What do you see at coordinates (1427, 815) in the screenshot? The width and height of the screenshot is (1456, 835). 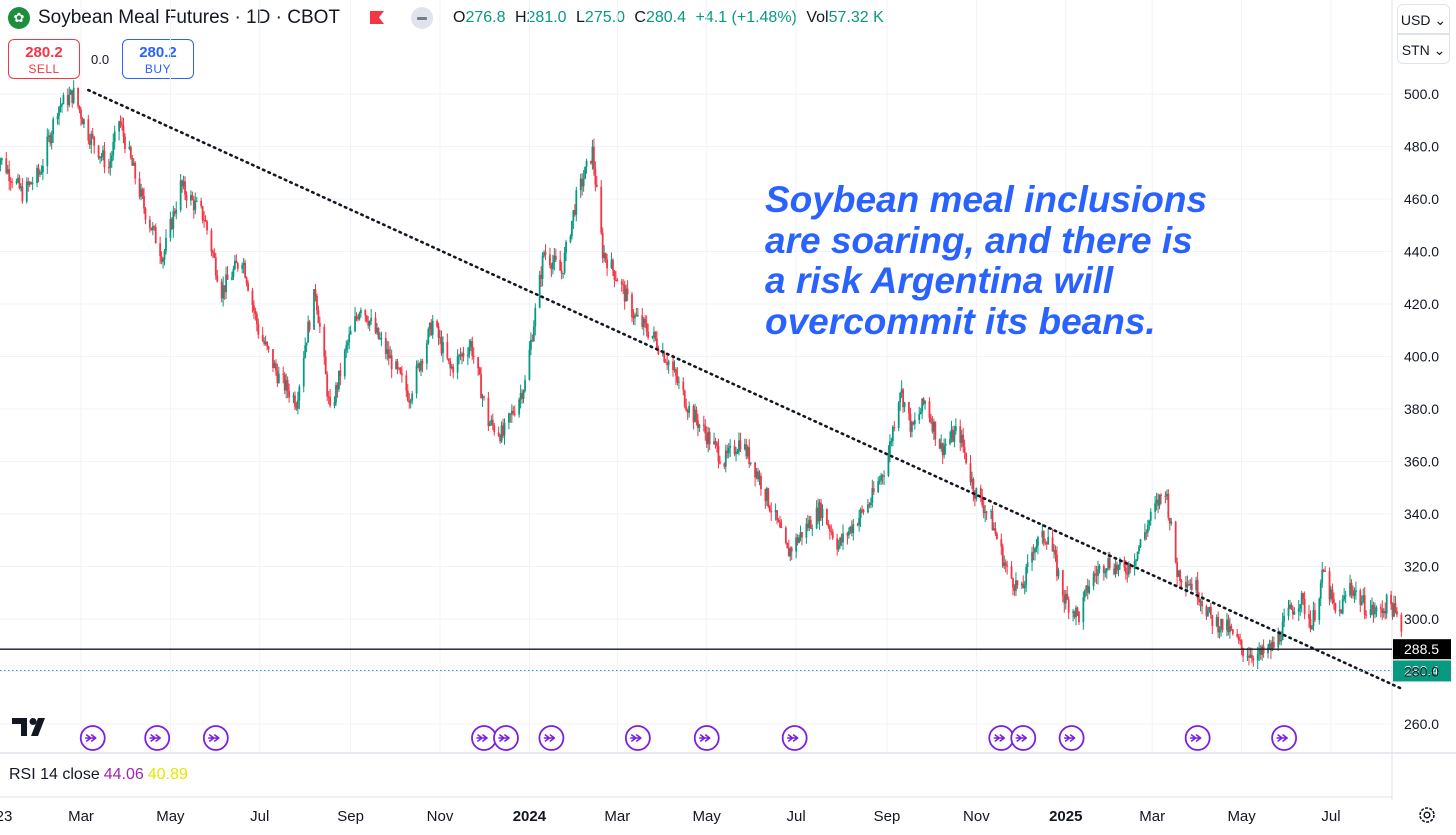 I see `gear-icon` at bounding box center [1427, 815].